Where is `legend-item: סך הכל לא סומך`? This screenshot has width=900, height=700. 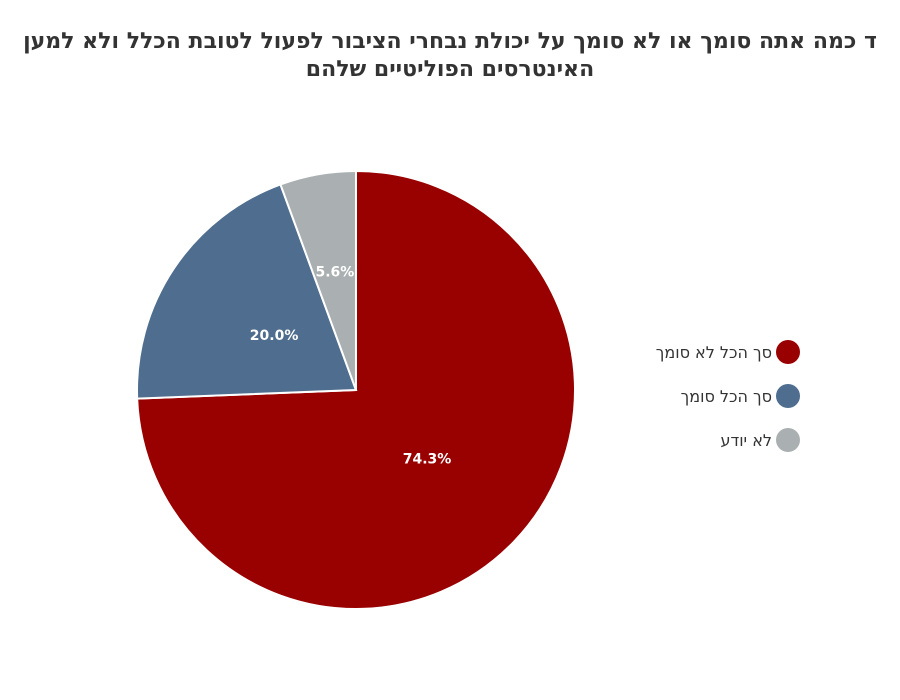 legend-item: סך הכל לא סומך is located at coordinates (700, 352).